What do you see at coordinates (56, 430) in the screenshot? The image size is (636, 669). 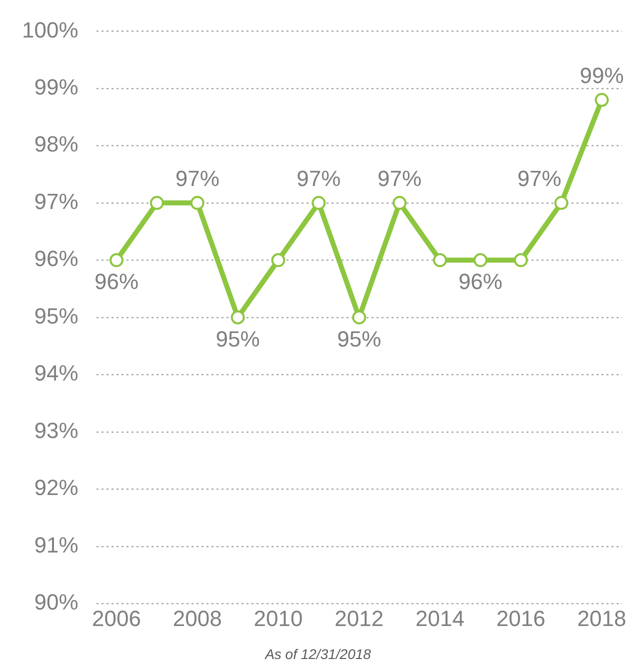 I see `y-tick-label: 93%` at bounding box center [56, 430].